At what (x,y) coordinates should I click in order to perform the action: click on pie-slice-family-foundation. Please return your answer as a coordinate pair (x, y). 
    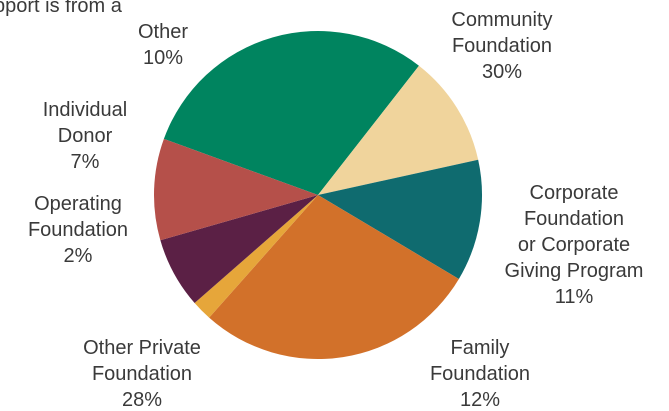
    Looking at the image, I should click on (400, 219).